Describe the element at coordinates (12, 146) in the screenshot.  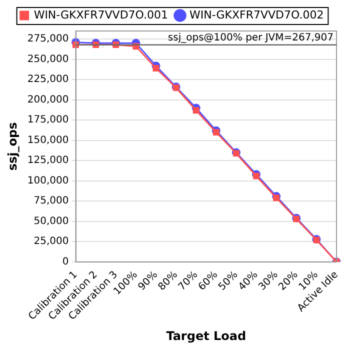
I see `y-axis-title: ssj_ops` at that location.